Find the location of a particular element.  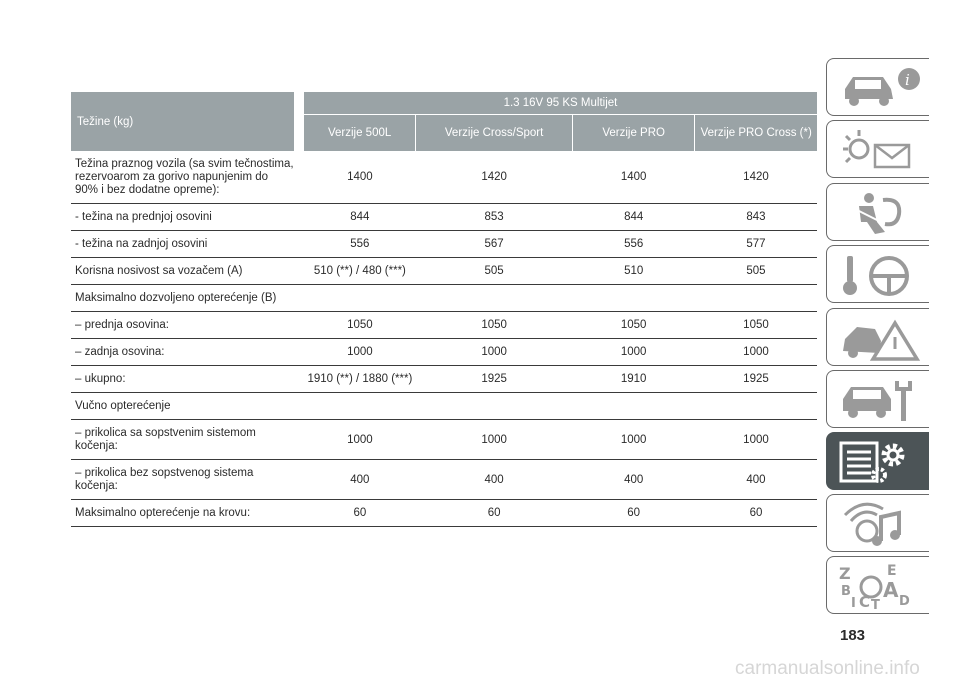

table-row: – prednja osovina: 1050 1050 1050 1050 is located at coordinates (444, 325).